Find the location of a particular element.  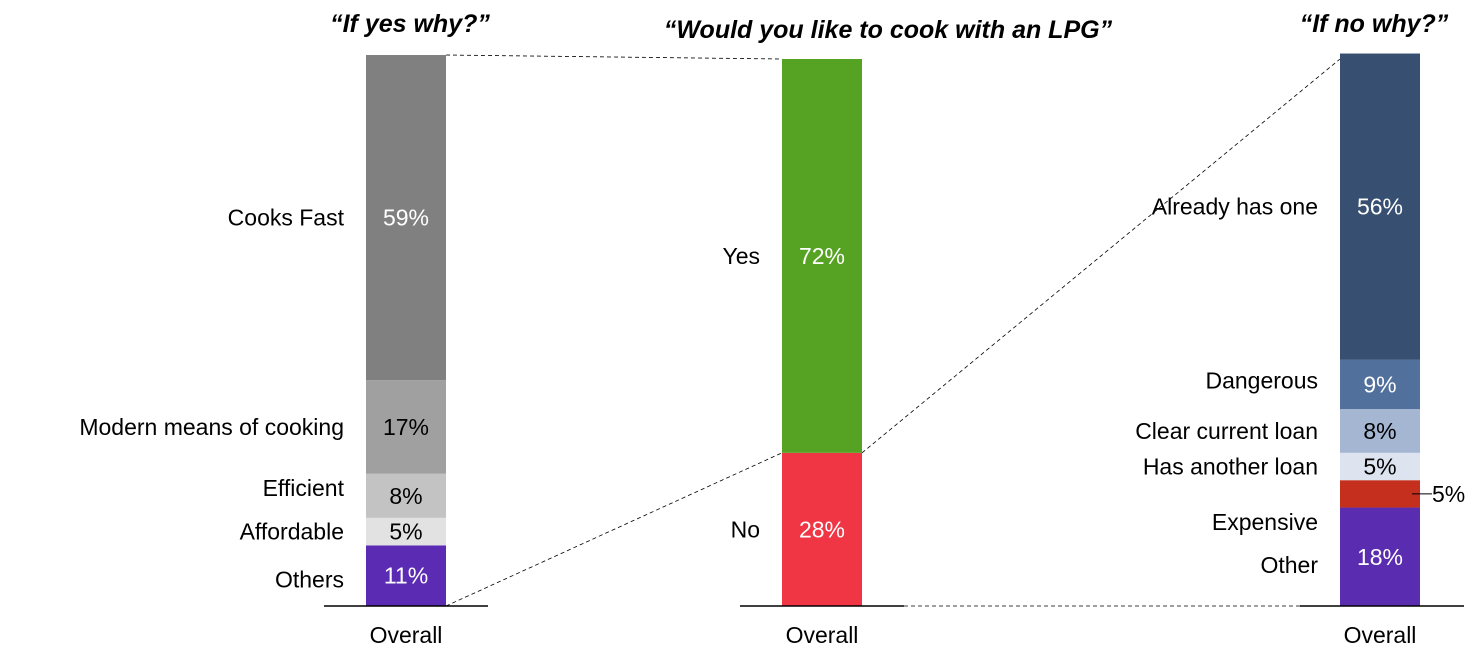

value-label: 28% is located at coordinates (822, 529).